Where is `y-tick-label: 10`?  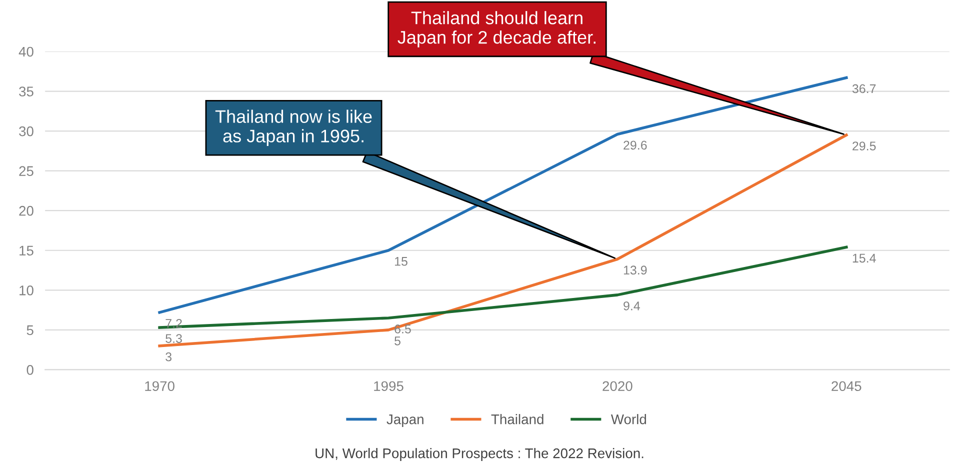 y-tick-label: 10 is located at coordinates (27, 290).